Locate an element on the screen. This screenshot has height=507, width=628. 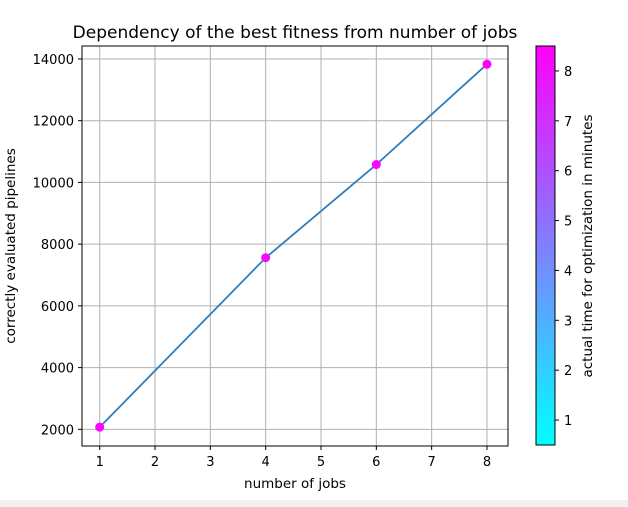
colorbar-tick-label: 6 is located at coordinates (568, 172).